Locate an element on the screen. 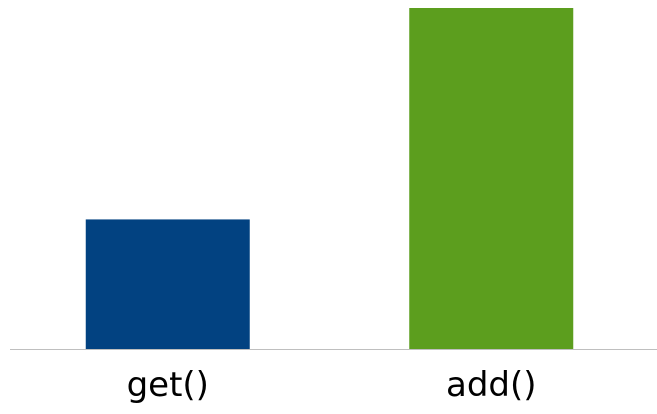 This screenshot has width=657, height=414. x-tick-labels: get() add() is located at coordinates (332, 385).